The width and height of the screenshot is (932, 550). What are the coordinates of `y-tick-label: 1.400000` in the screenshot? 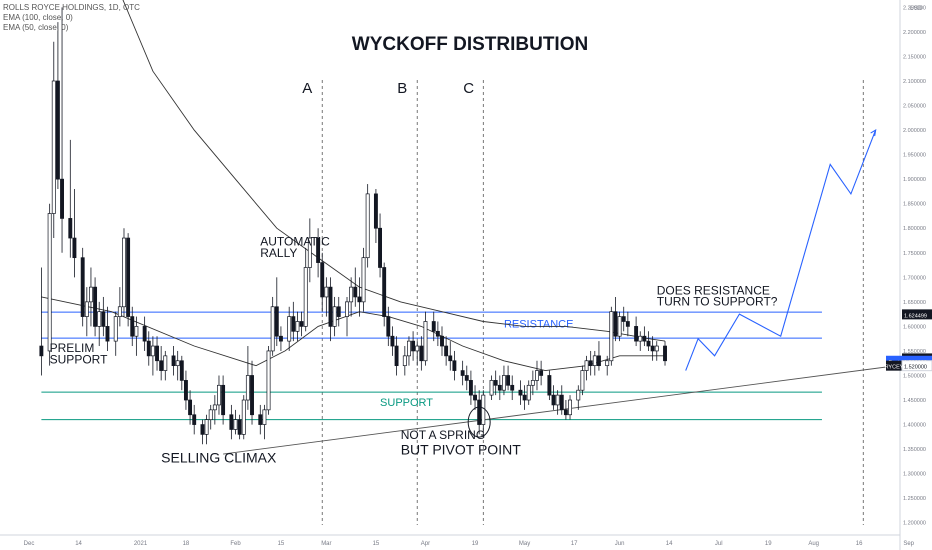 It's located at (914, 426).